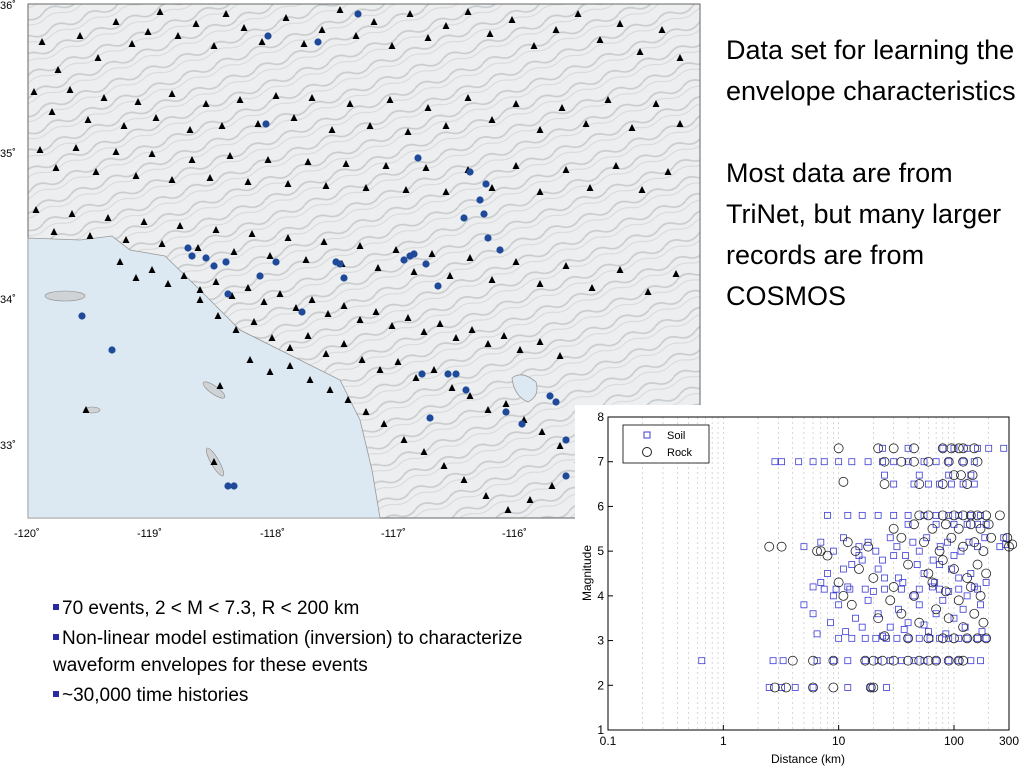 The width and height of the screenshot is (1024, 773). What do you see at coordinates (600, 417) in the screenshot?
I see `y-tick-label: 8` at bounding box center [600, 417].